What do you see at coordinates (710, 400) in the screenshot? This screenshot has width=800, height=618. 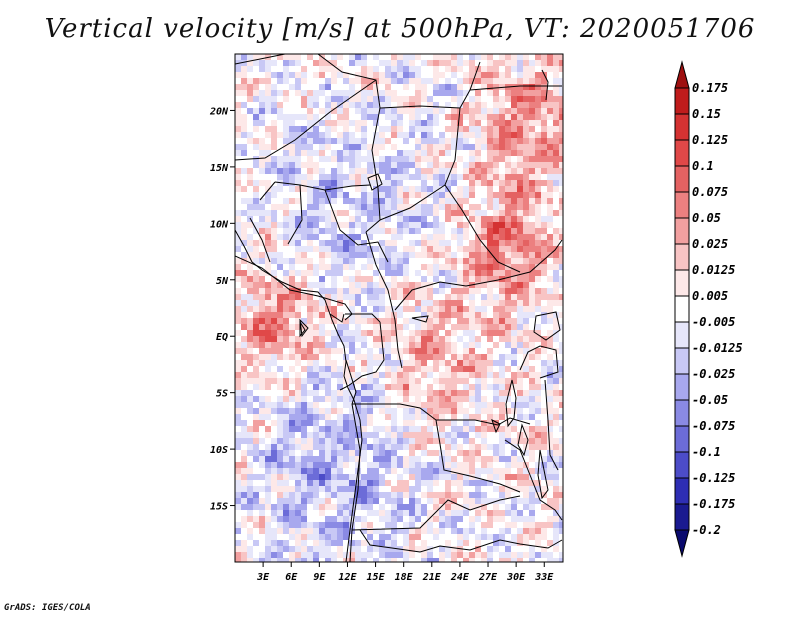 I see `colorbar-label: -0.05` at bounding box center [710, 400].